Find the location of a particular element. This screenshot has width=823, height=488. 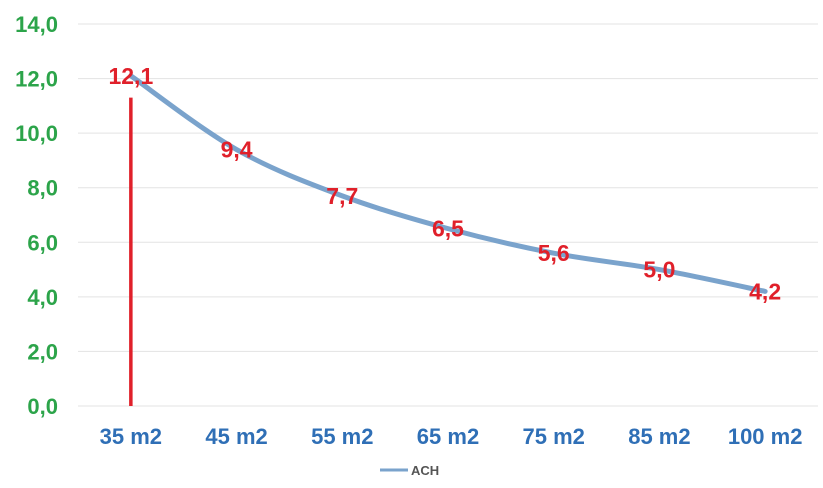

data-label: 6,5 is located at coordinates (448, 229).